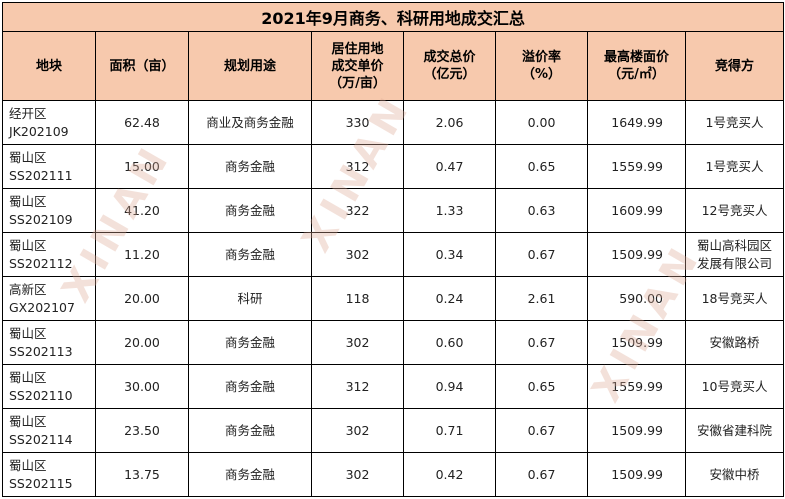 The height and width of the screenshot is (499, 785). What do you see at coordinates (636, 210) in the screenshot?
I see `cell-floor-price: 1609.99` at bounding box center [636, 210].